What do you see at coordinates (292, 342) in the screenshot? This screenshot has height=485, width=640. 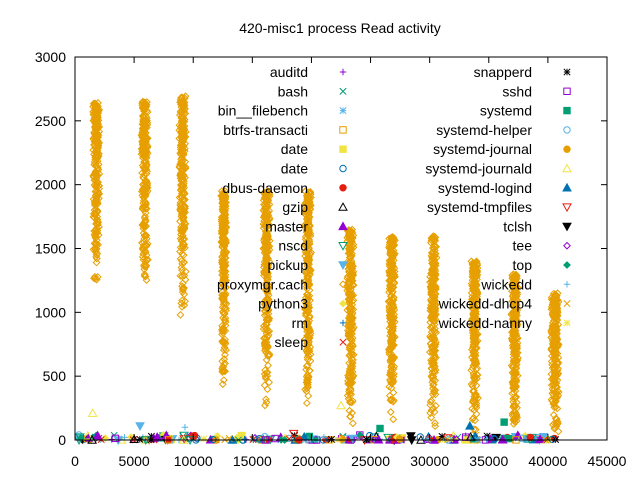 I see `legend-label: sleep` at bounding box center [292, 342].